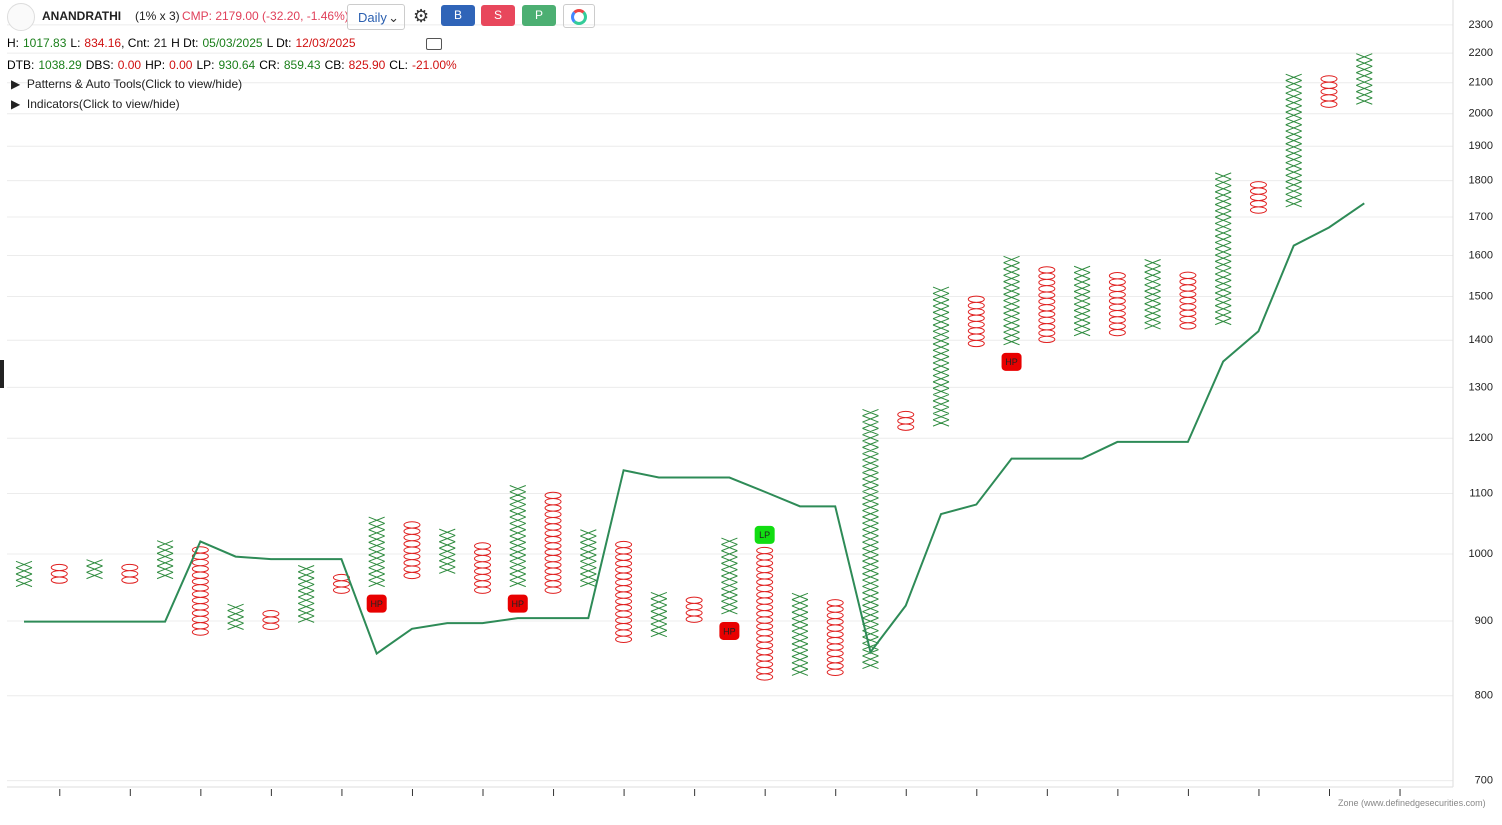 This screenshot has width=1502, height=825. Describe the element at coordinates (1481, 83) in the screenshot. I see `y-tick-label: 2100` at that location.